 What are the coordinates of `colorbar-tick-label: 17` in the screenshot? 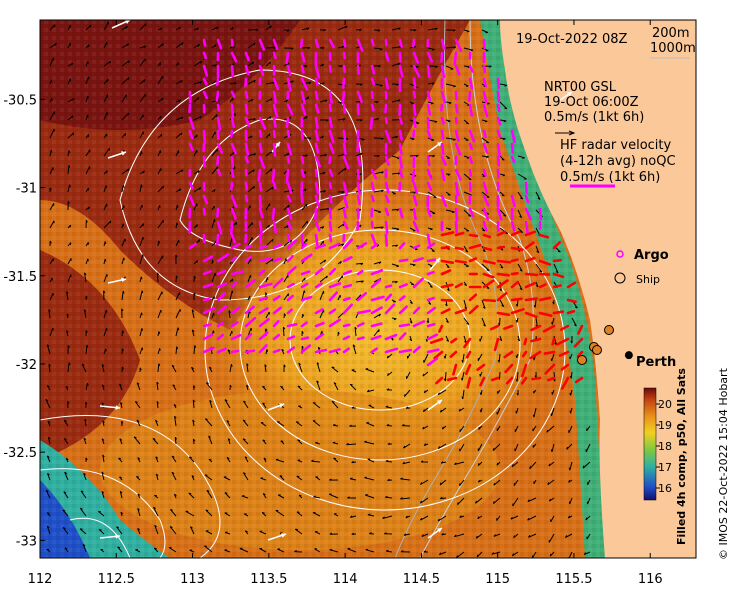 It's located at (665, 467).